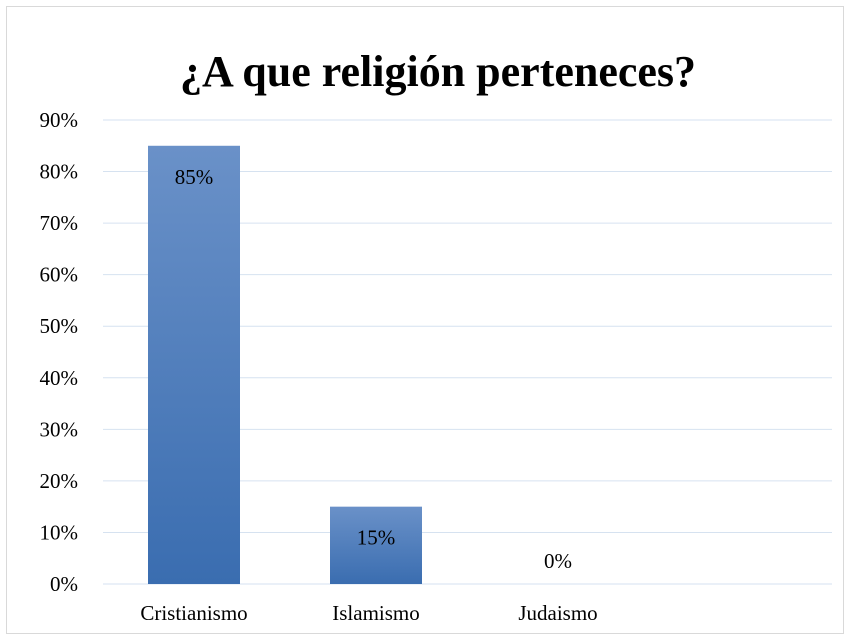 Image resolution: width=852 pixels, height=640 pixels. I want to click on y-tick-label: 90%, so click(59, 120).